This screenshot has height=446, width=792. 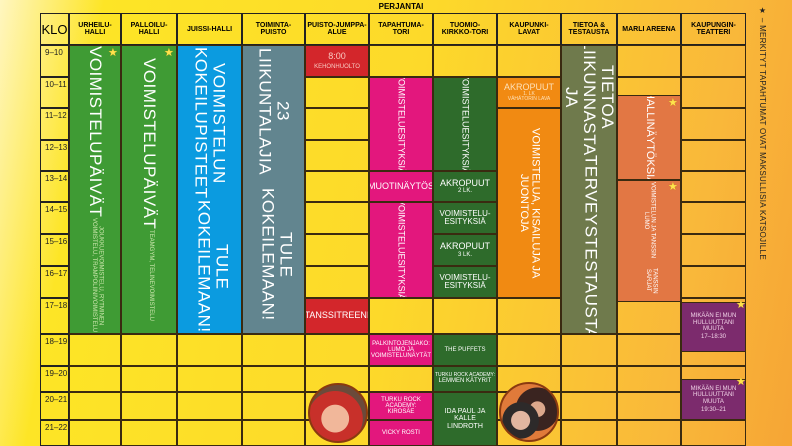 I want to click on event-tietoa-testausta: TIETOA LIIKUNNASTA JA TERVEYSTESTAUSTA, so click(x=589, y=189).